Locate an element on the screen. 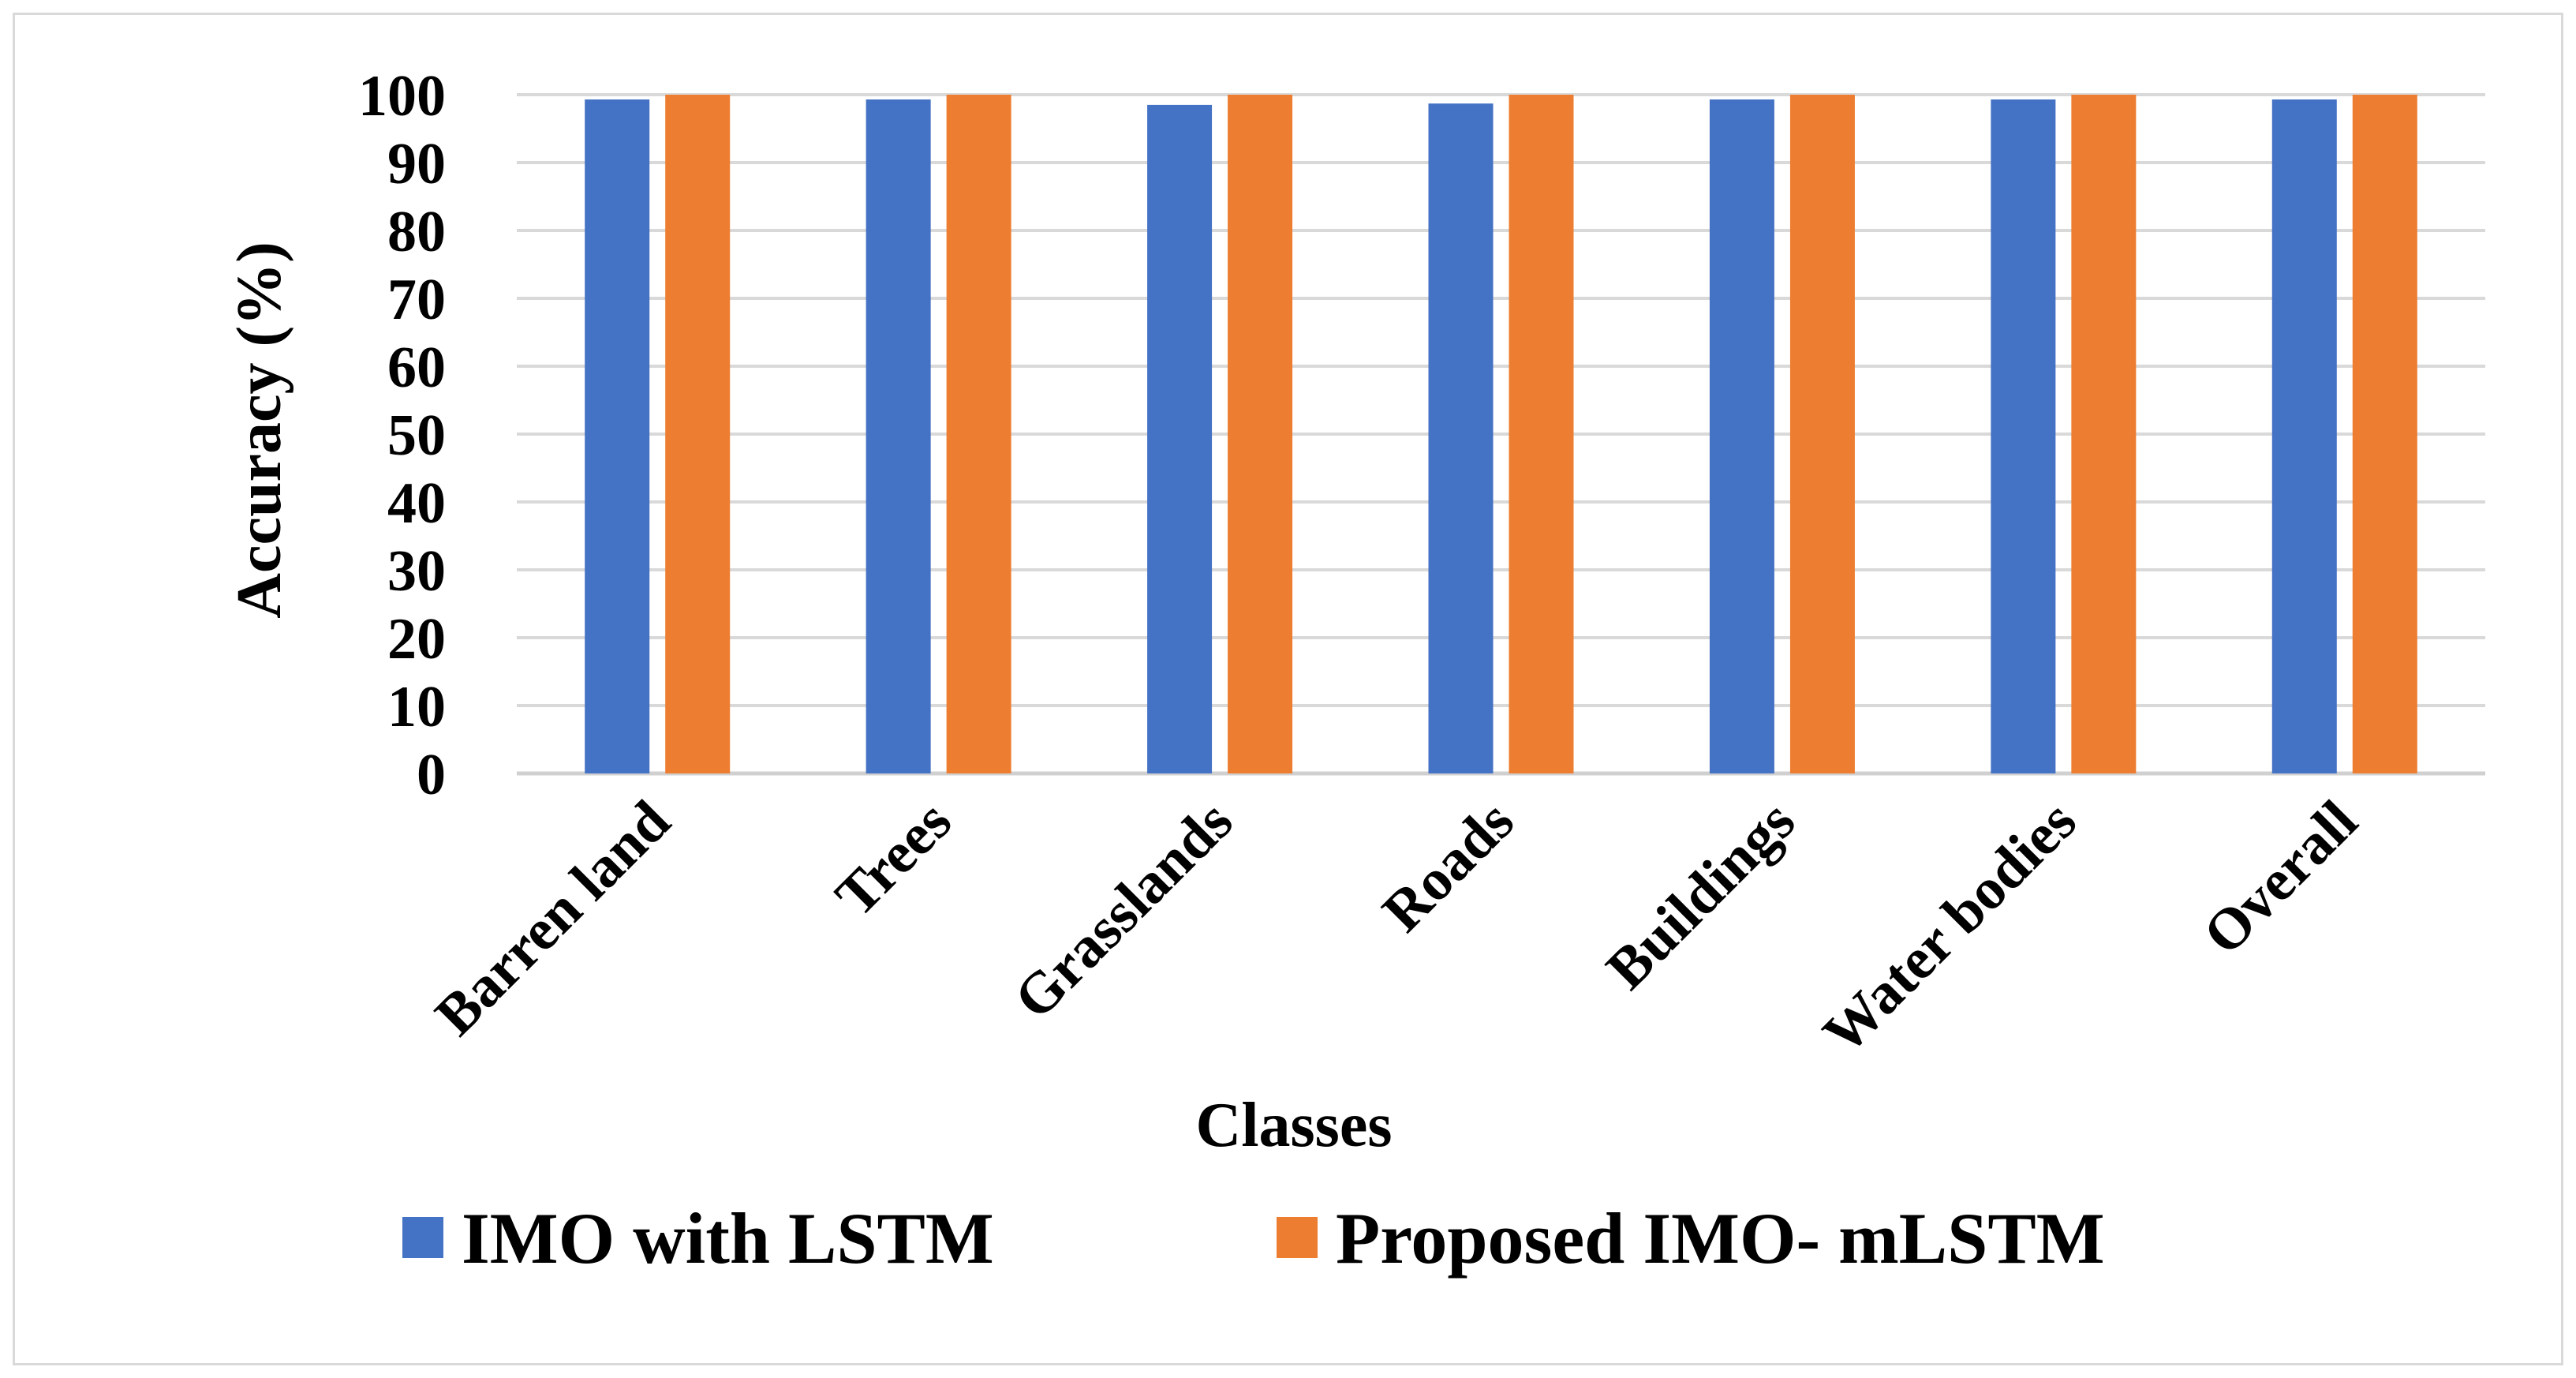 The width and height of the screenshot is (2576, 1378). x-category-label: Barren land is located at coordinates (552, 918).